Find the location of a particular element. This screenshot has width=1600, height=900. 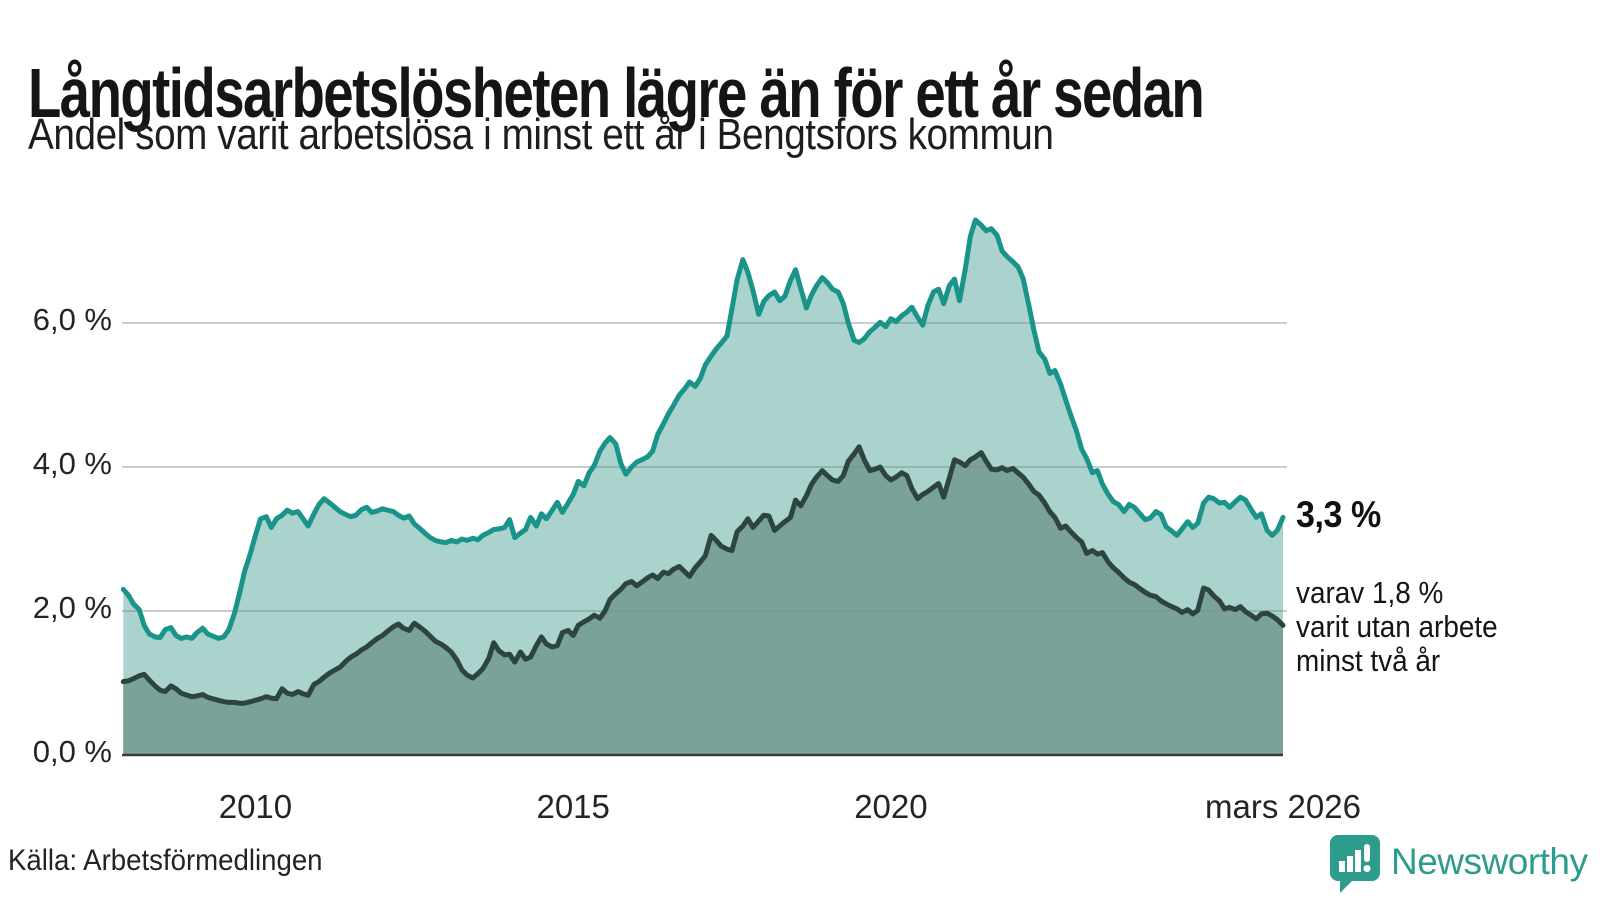

end-note-line: minst två år is located at coordinates (1368, 660).